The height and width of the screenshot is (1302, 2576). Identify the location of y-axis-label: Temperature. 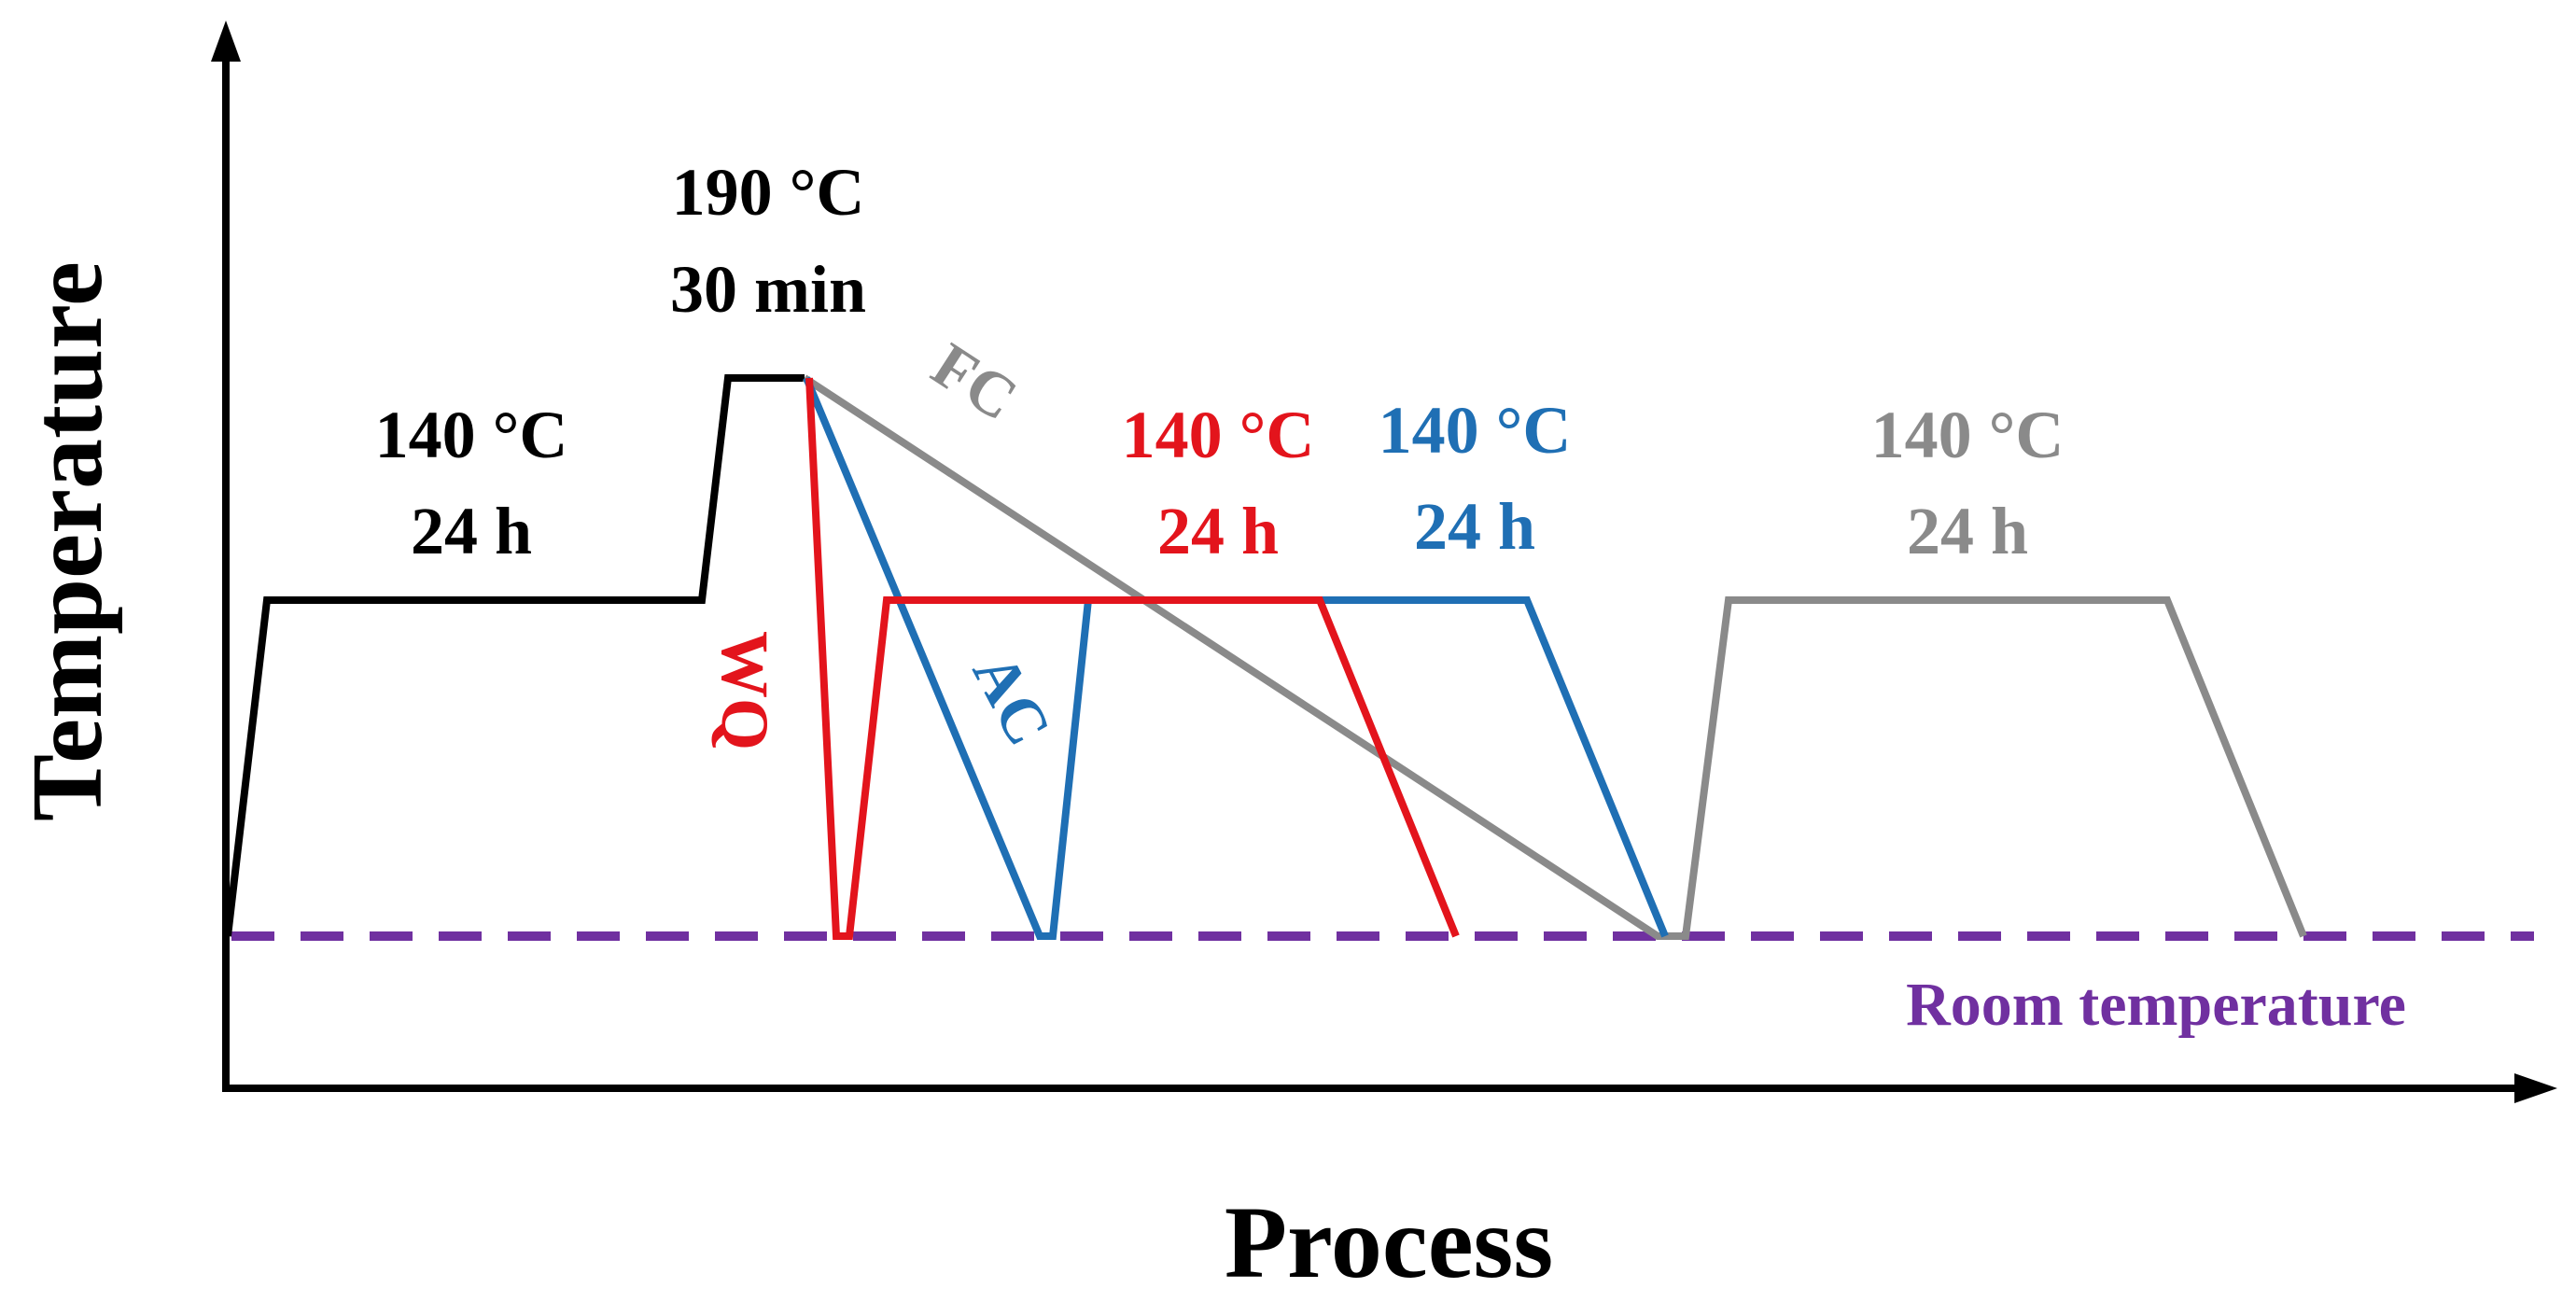
(67, 541).